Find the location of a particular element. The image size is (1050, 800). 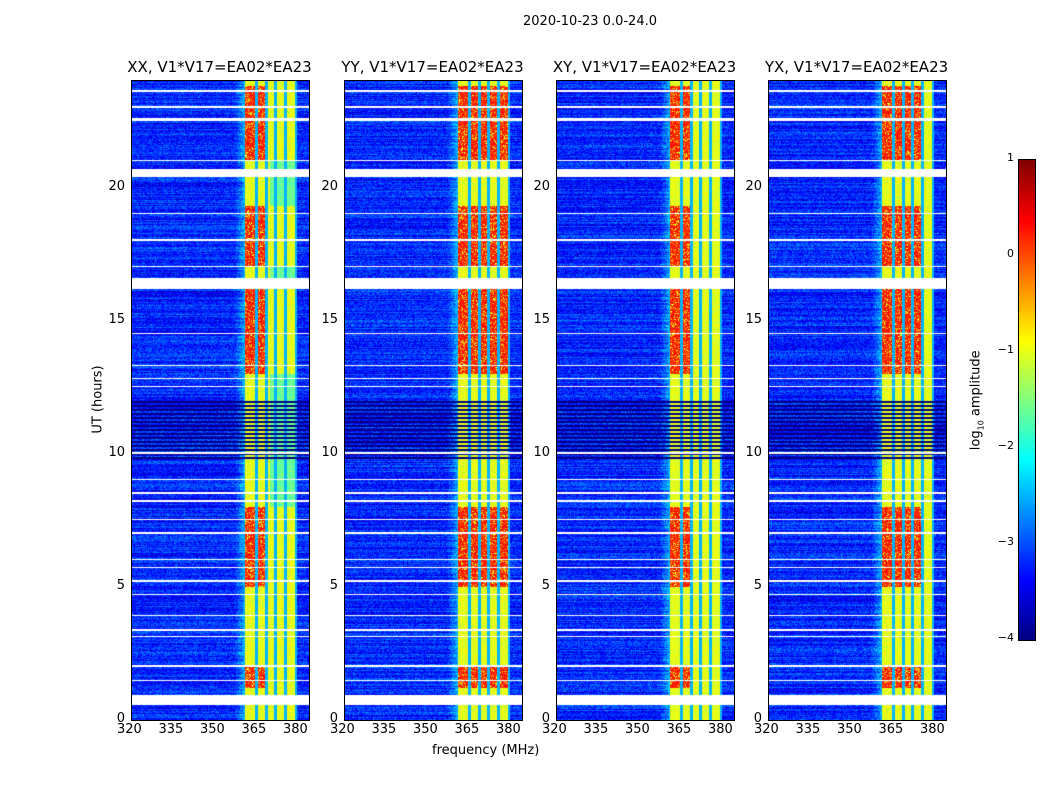

y-axis-label: UT (hours) is located at coordinates (98, 399).